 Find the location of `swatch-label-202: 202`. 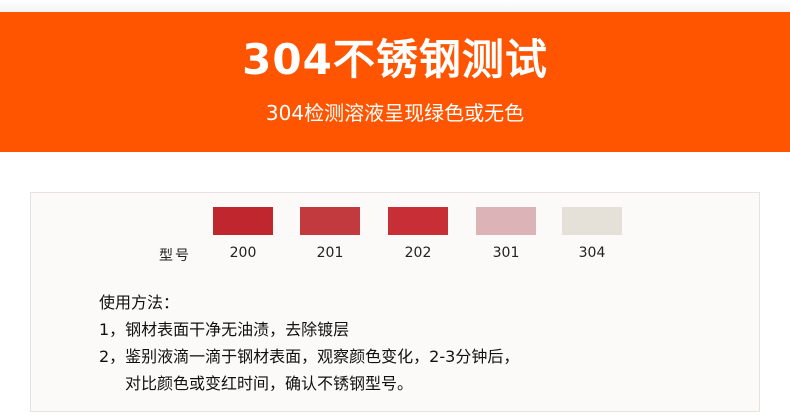

swatch-label-202: 202 is located at coordinates (418, 253).